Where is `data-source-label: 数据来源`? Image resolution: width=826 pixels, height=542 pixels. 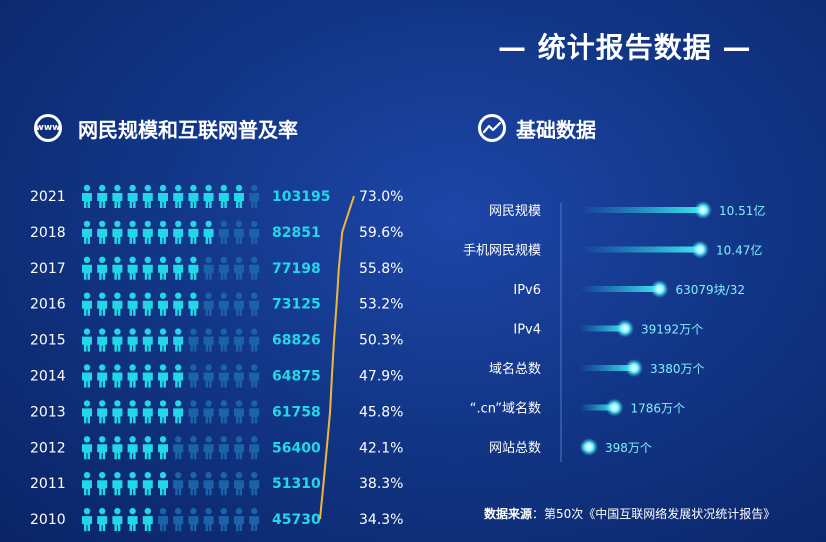
data-source-label: 数据来源 is located at coordinates (508, 514).